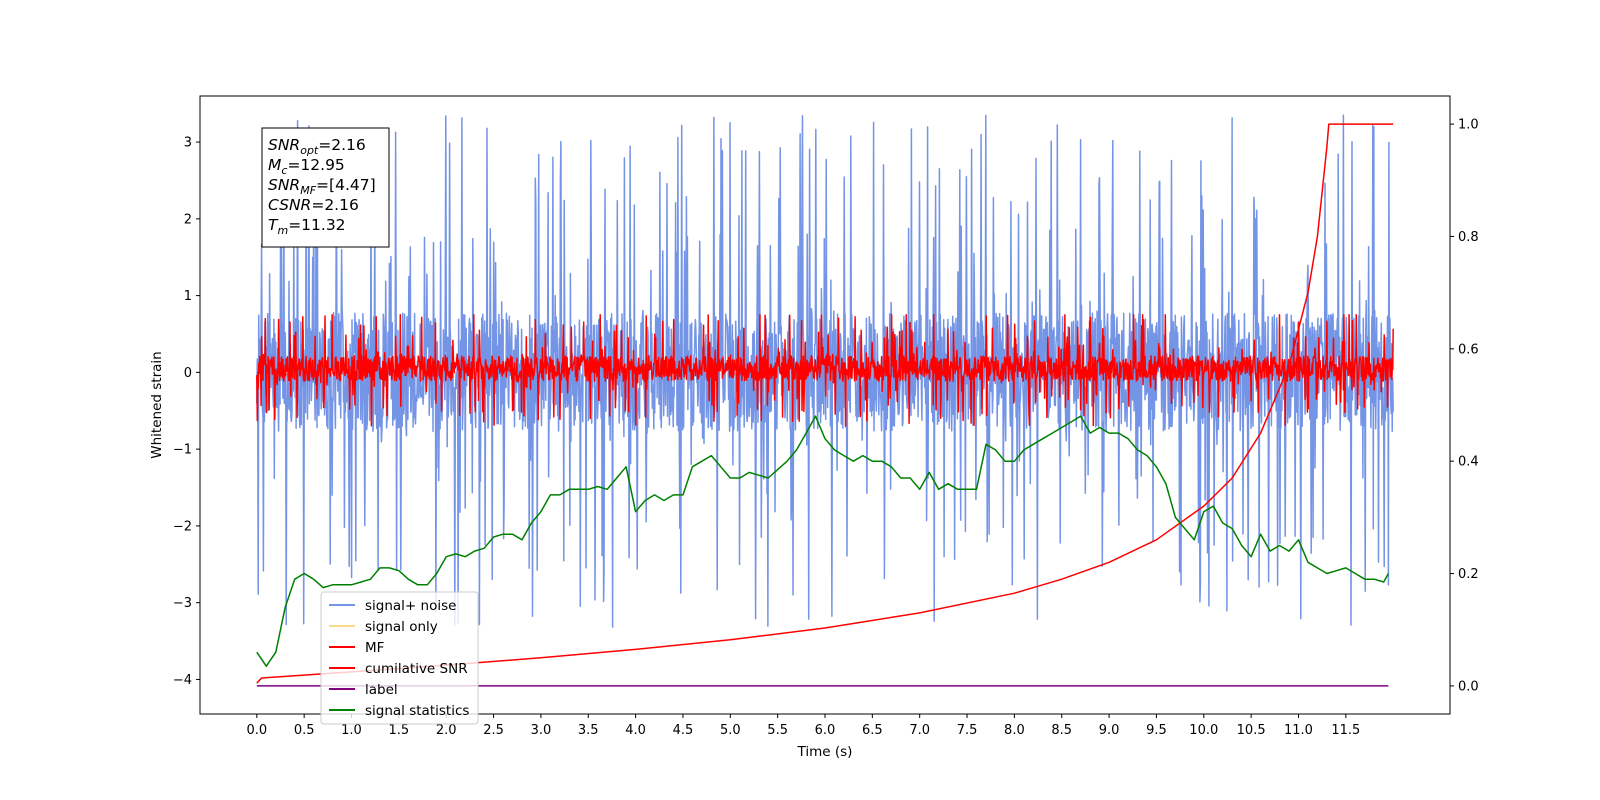  Describe the element at coordinates (381, 690) in the screenshot. I see `legend-label: label` at that location.